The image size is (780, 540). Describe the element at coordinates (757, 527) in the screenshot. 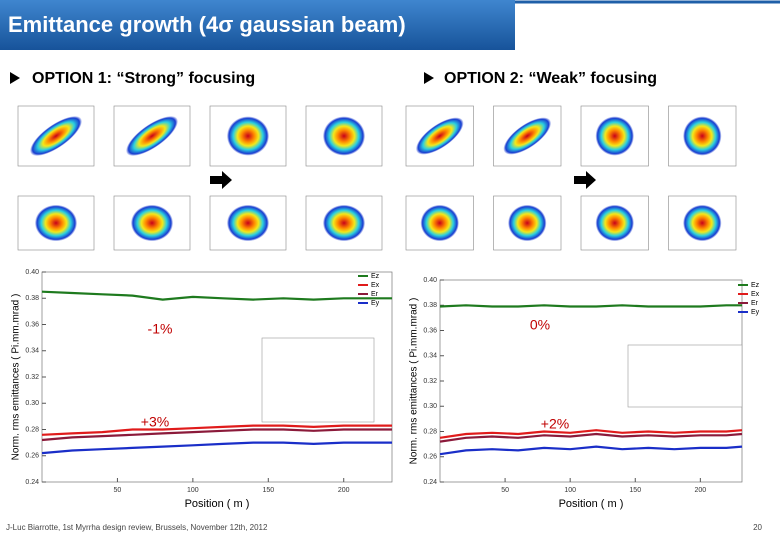

I see `page-number: 20` at that location.